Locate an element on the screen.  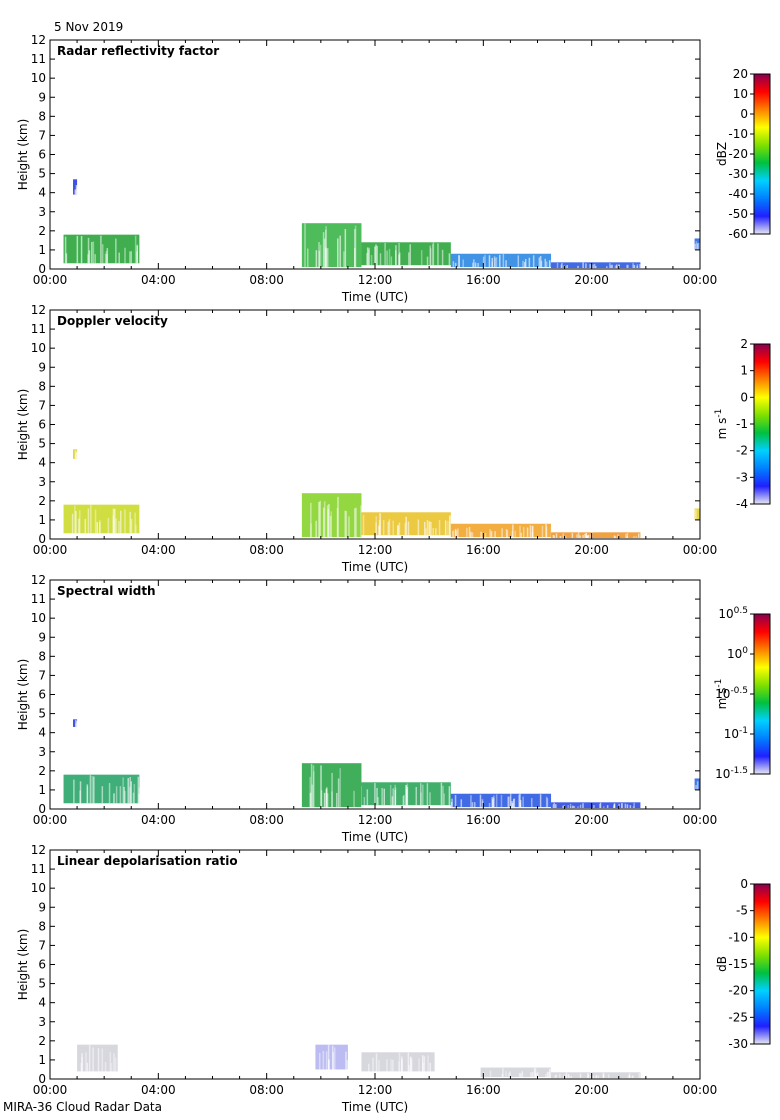
y-tick-label: 5 is located at coordinates (42, 174).